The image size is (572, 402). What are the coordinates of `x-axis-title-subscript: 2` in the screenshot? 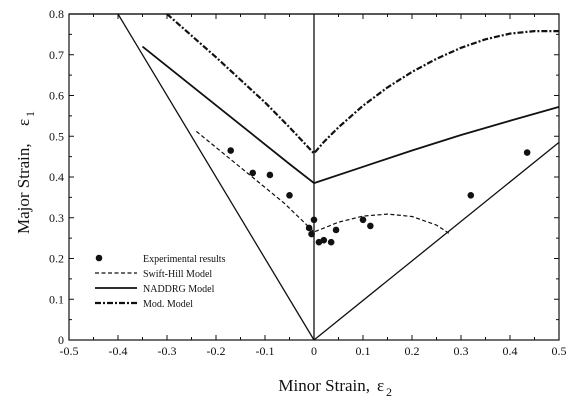 It's located at (389, 392).